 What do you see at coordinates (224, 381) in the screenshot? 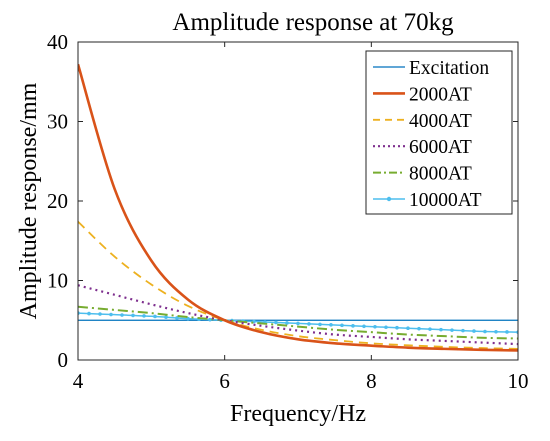
I see `x-tick-label: 6` at bounding box center [224, 381].